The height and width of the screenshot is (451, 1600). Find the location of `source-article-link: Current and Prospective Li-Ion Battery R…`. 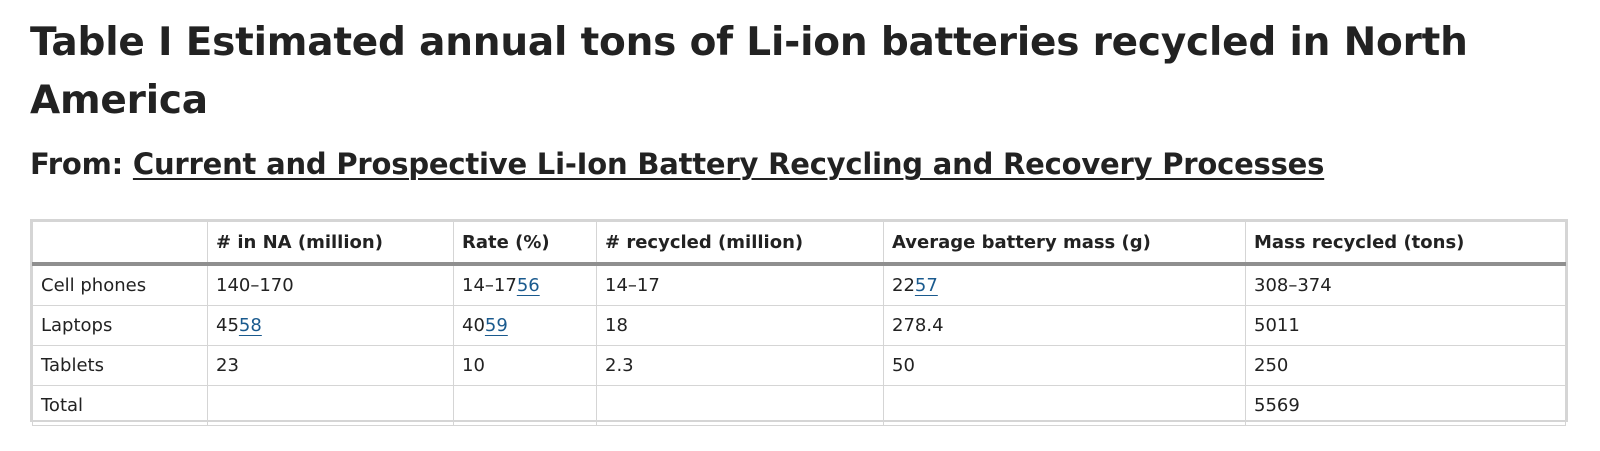

source-article-link: Current and Prospective Li-Ion Battery R… is located at coordinates (728, 164).